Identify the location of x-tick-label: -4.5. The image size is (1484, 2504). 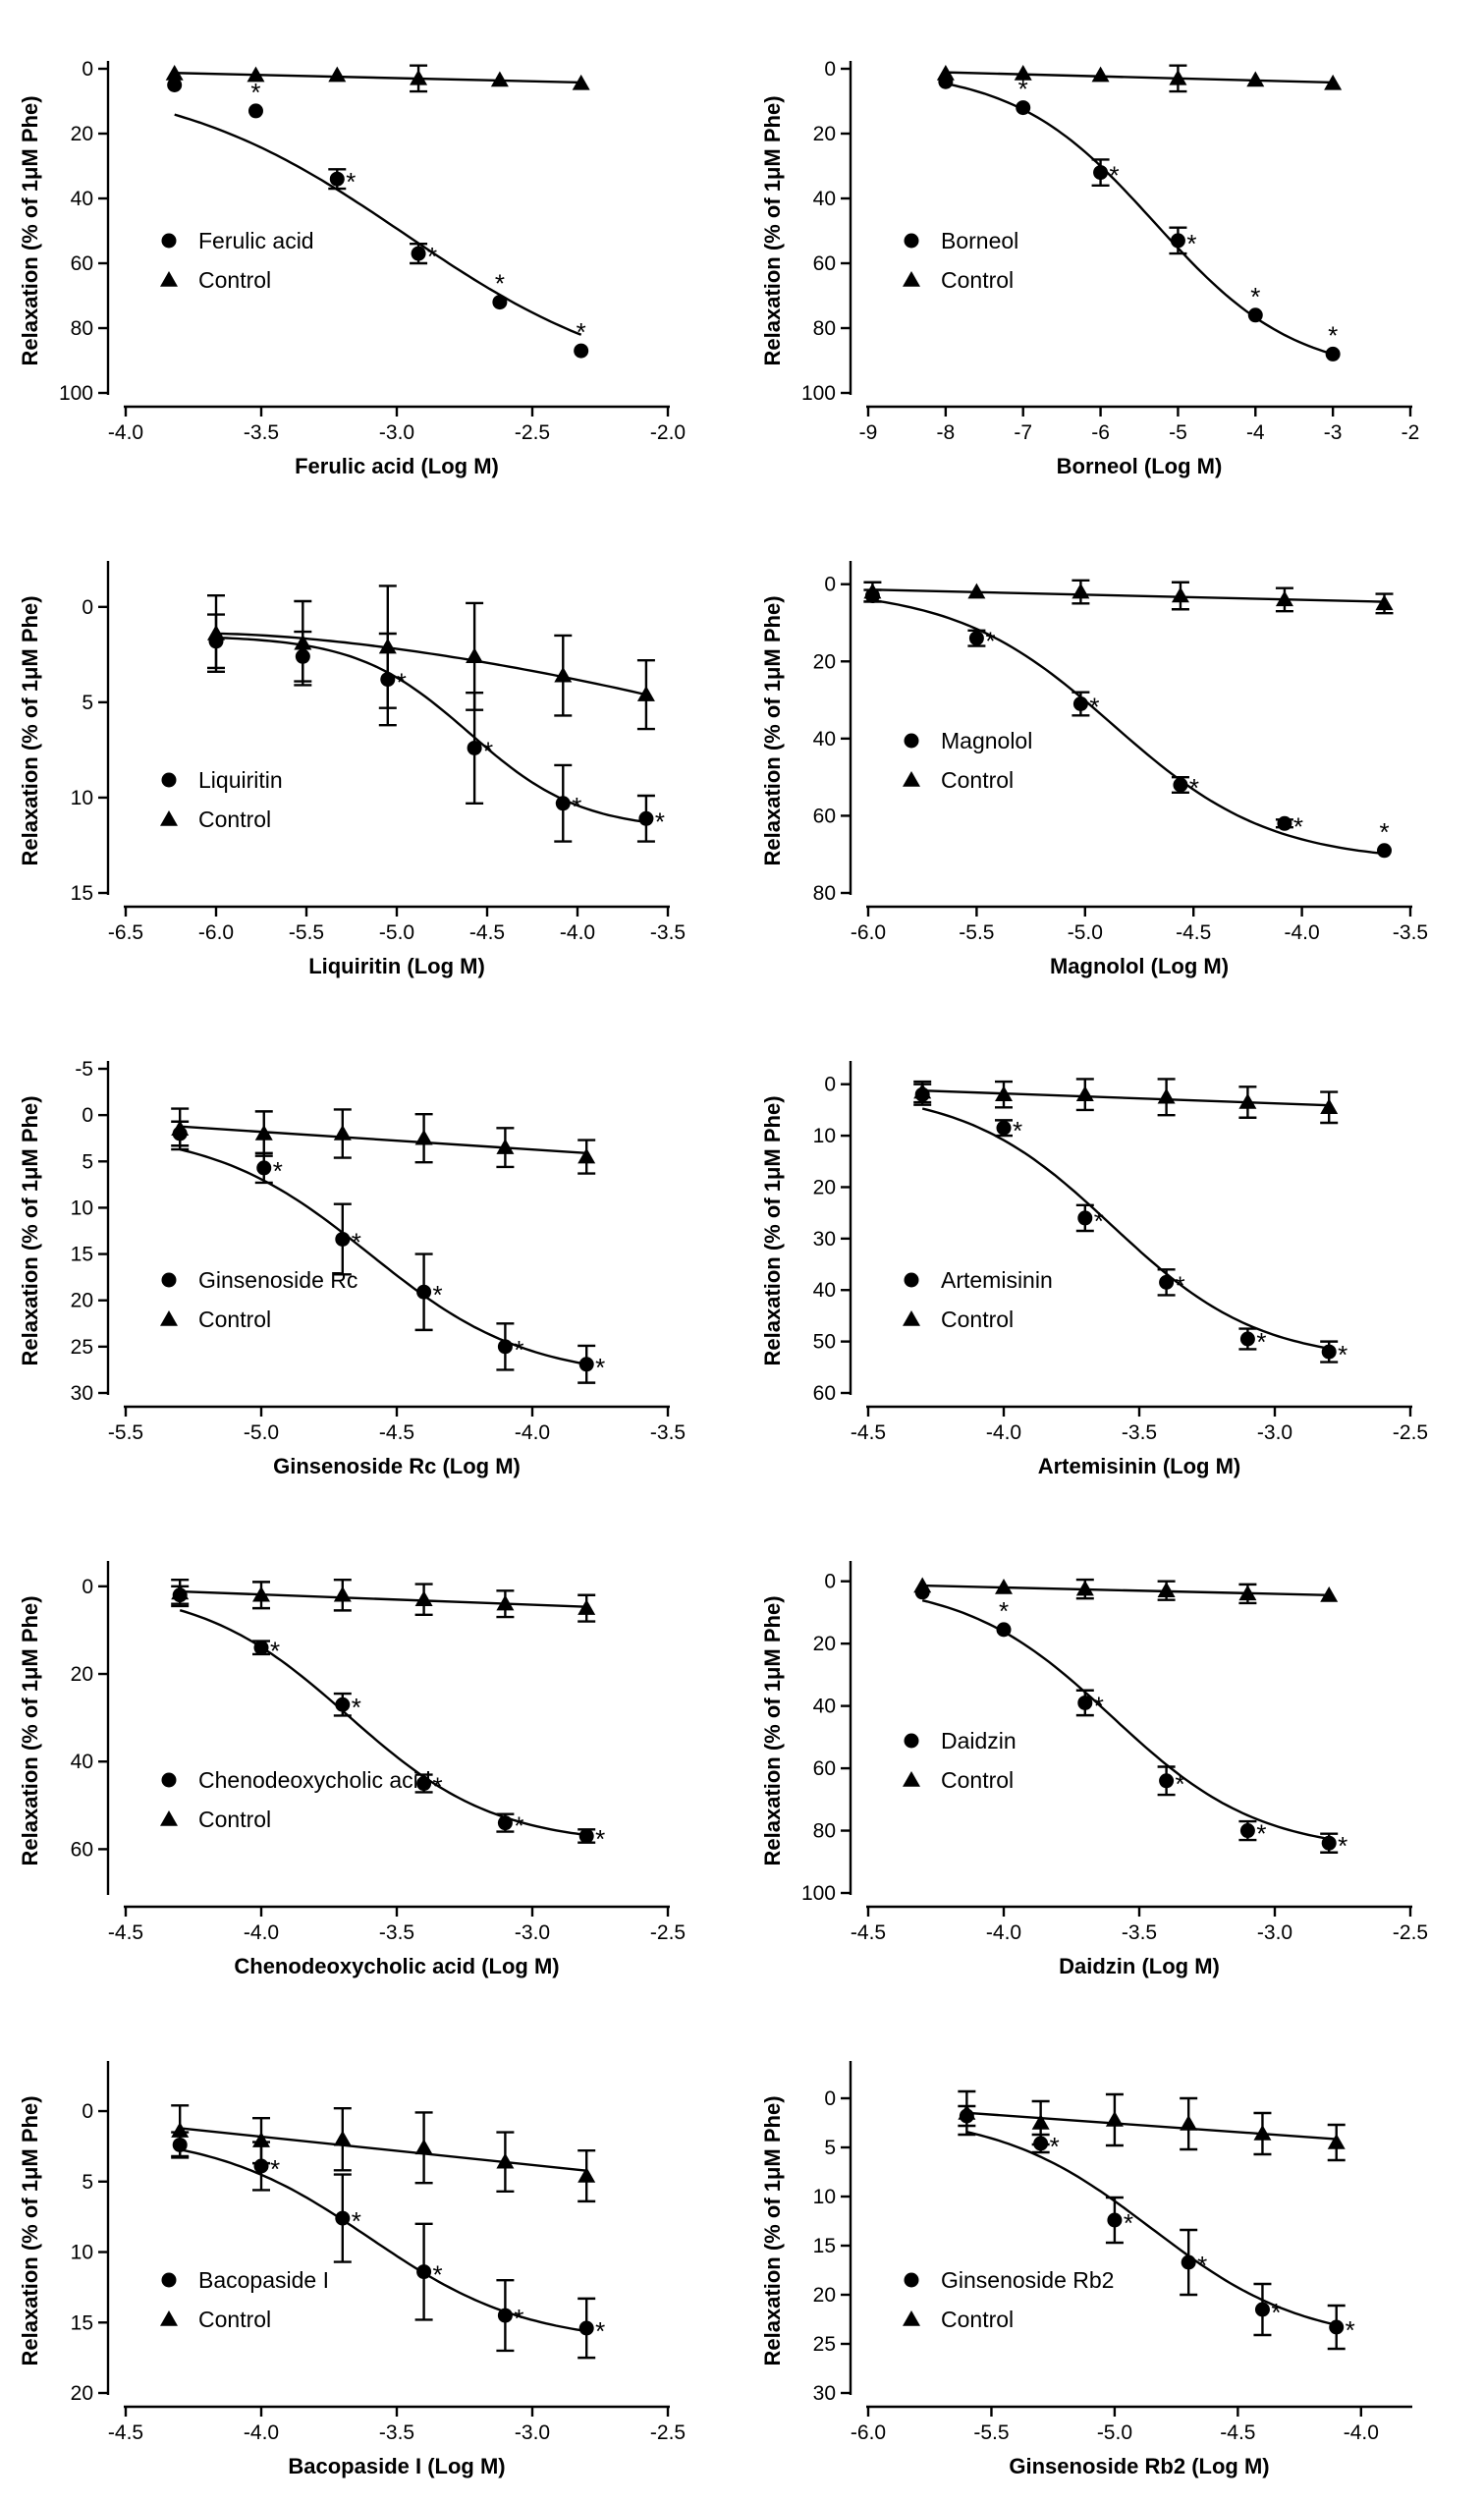
(125, 2433).